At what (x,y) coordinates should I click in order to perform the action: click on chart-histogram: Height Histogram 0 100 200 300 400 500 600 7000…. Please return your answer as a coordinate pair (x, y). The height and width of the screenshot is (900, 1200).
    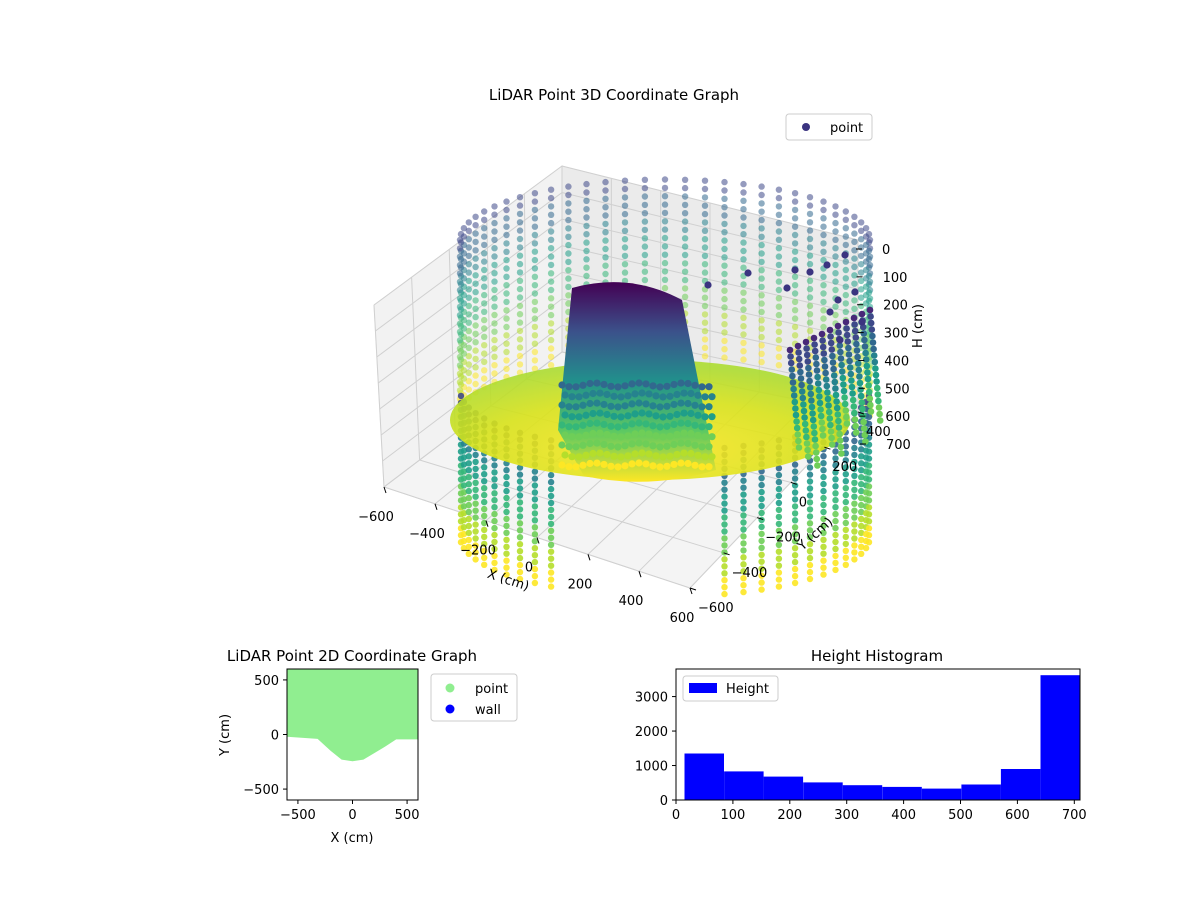
    Looking at the image, I should click on (861, 735).